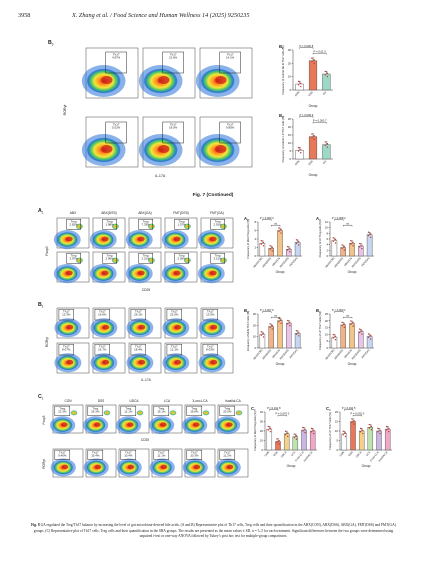 This screenshot has width=427, height=566. What do you see at coordinates (298, 81) in the screenshot?
I see `fig7-chart-b1-point` at bounding box center [298, 81].